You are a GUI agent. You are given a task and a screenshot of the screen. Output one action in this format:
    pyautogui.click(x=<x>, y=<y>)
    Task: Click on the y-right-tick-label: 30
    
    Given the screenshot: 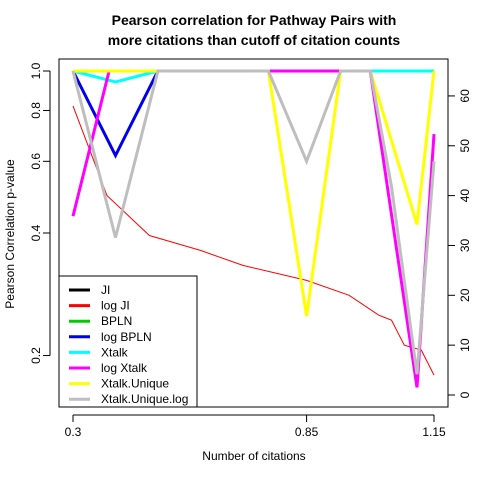 What is the action you would take?
    pyautogui.click(x=465, y=245)
    